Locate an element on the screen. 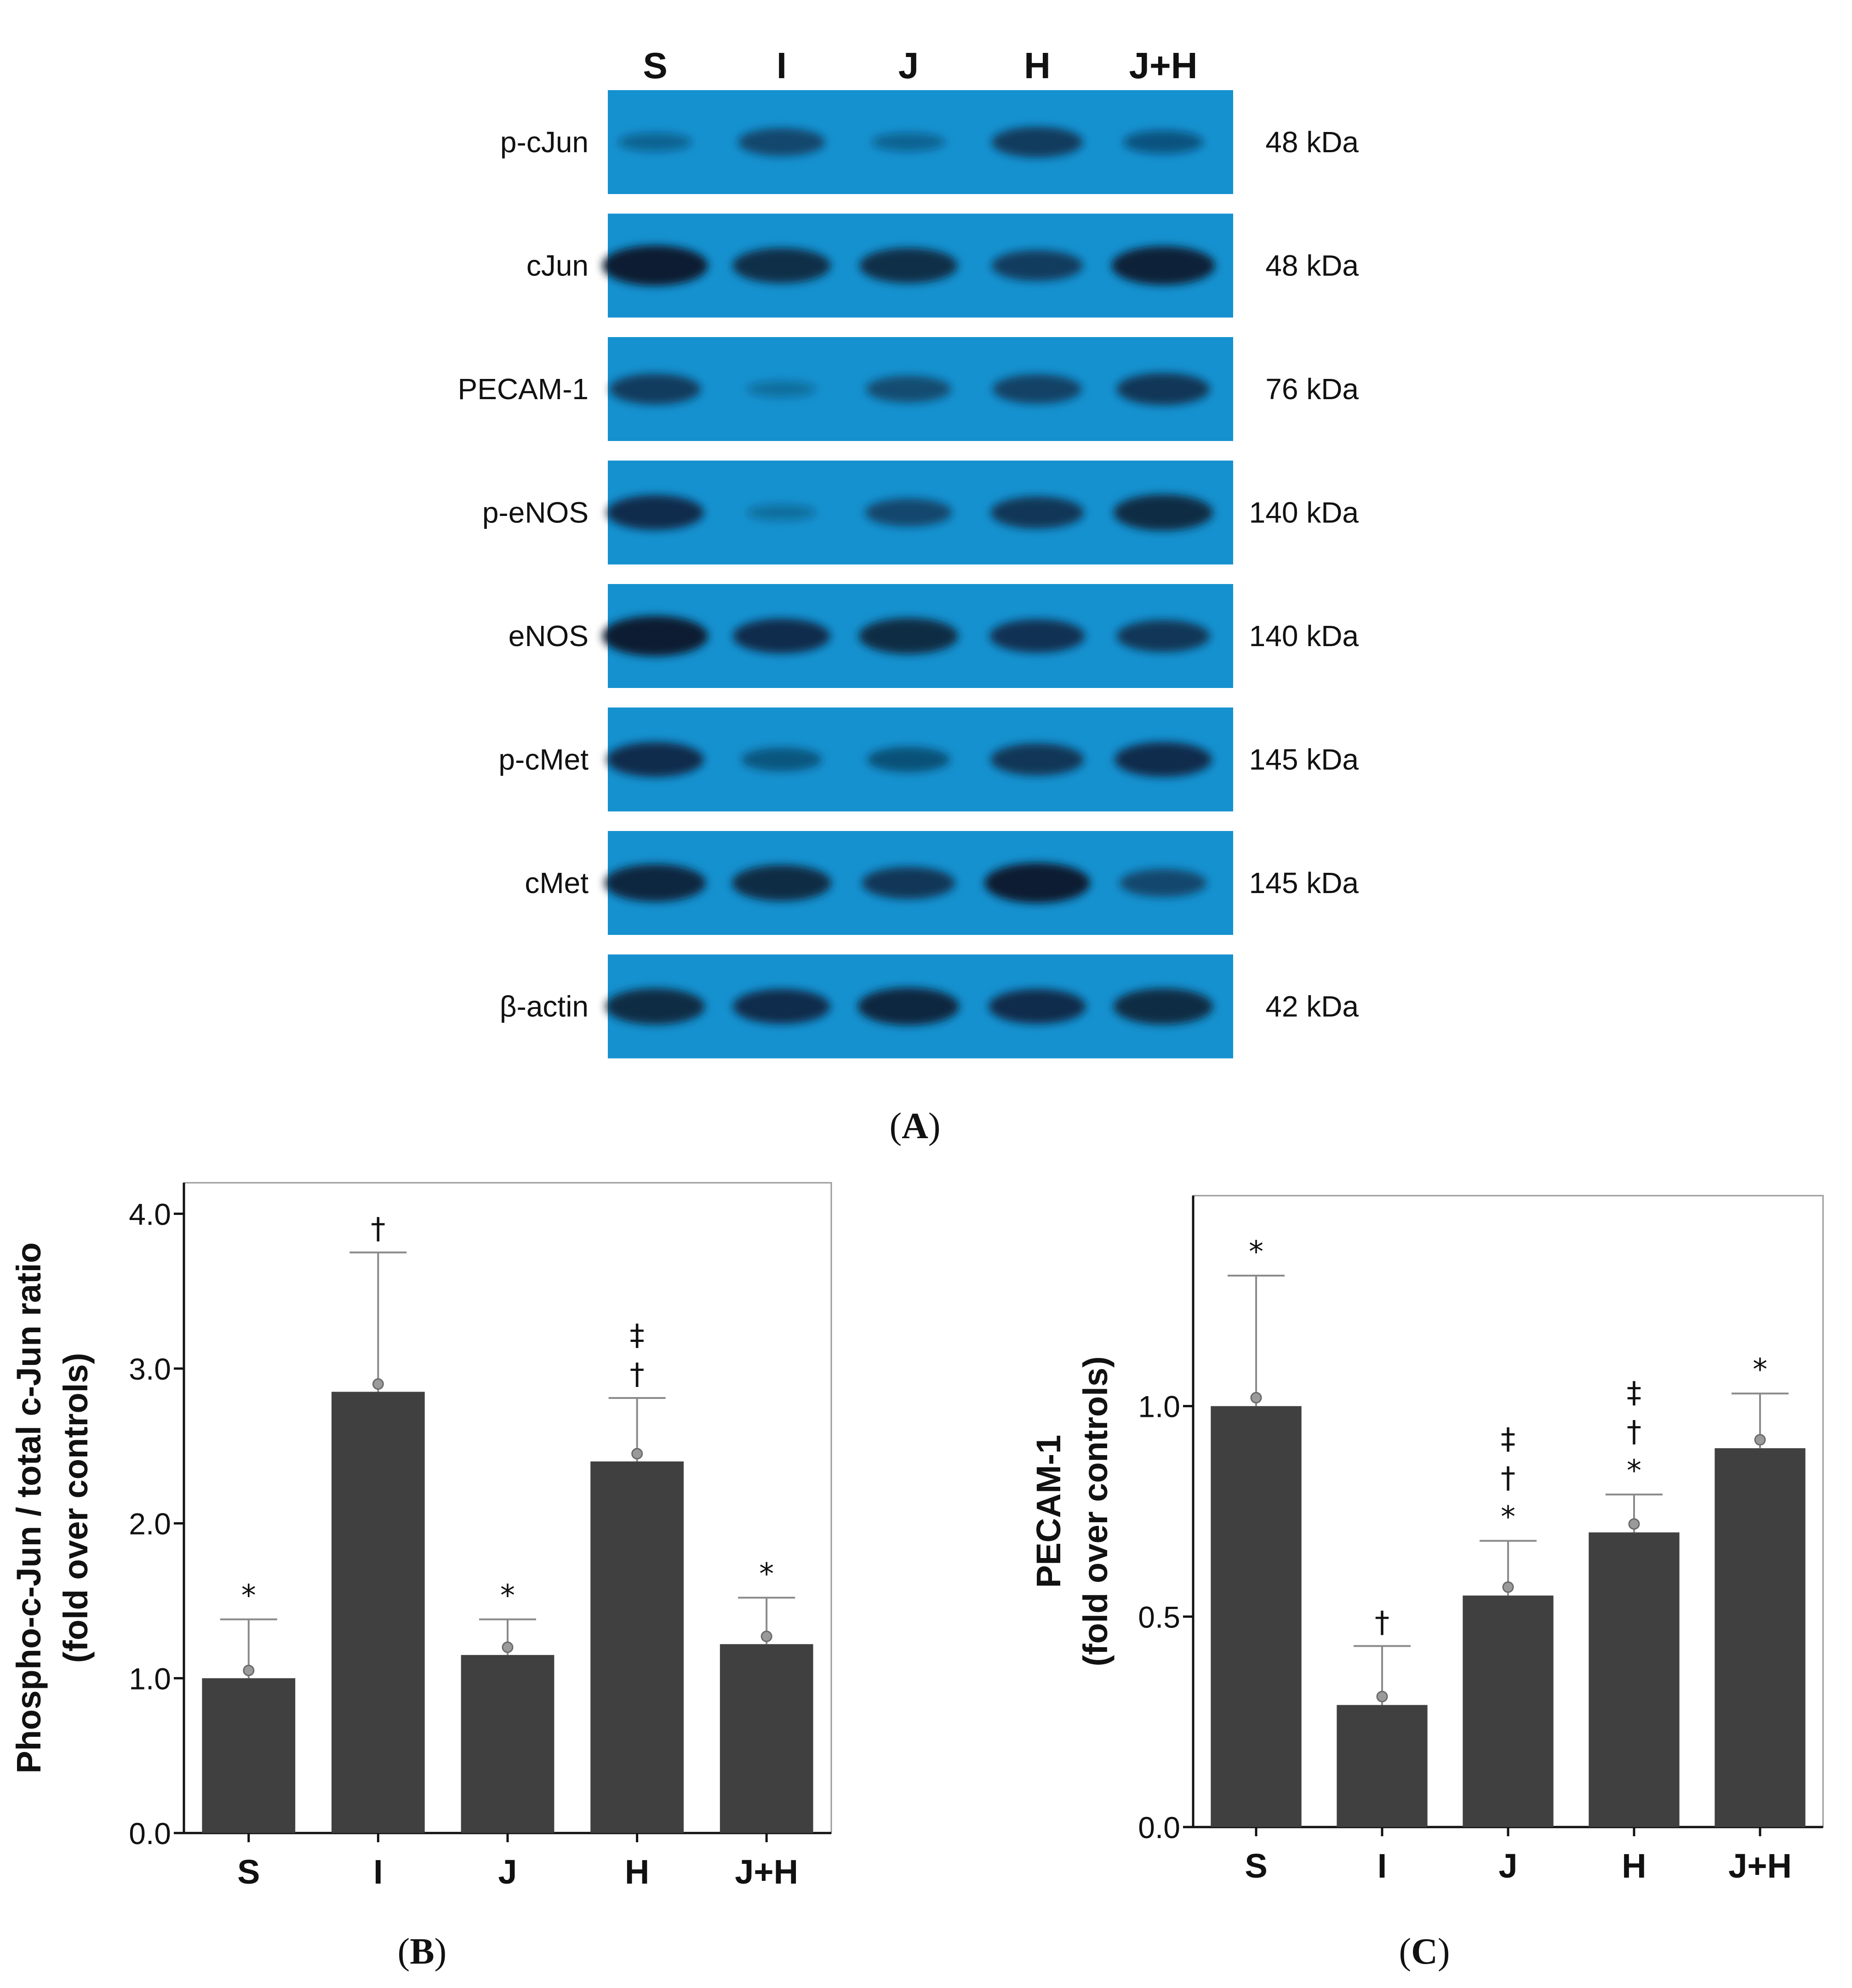 The image size is (1852, 1988). blot-row-size: 48 kDa is located at coordinates (1312, 265).